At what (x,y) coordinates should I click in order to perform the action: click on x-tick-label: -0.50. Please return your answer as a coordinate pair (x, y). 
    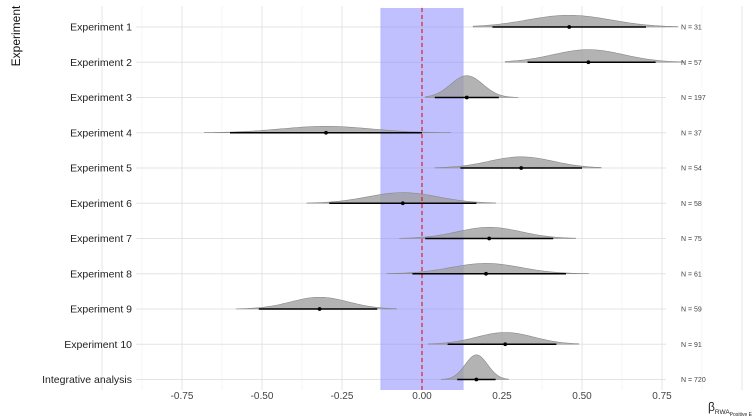
    Looking at the image, I should click on (262, 396).